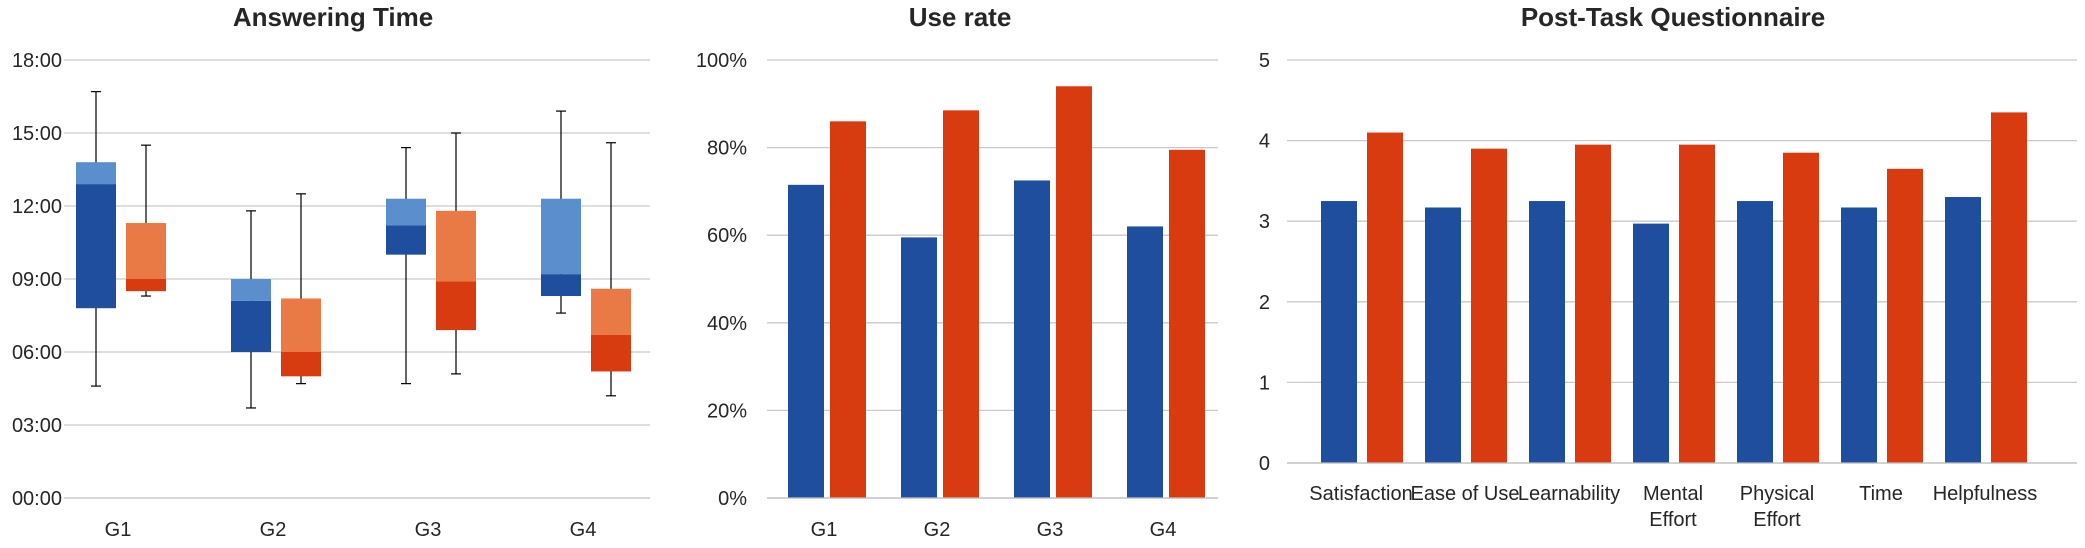  Describe the element at coordinates (727, 149) in the screenshot. I see `y-tick-label: 80%` at that location.